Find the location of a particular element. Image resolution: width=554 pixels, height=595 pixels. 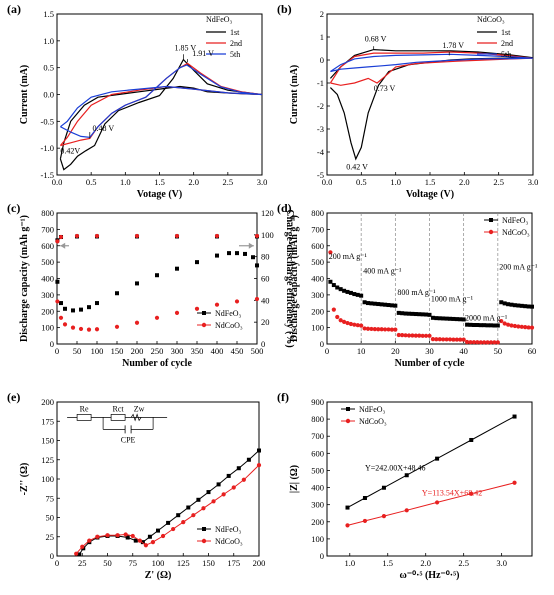

legend-label: NdFeO₃ is located at coordinates (228, 313).